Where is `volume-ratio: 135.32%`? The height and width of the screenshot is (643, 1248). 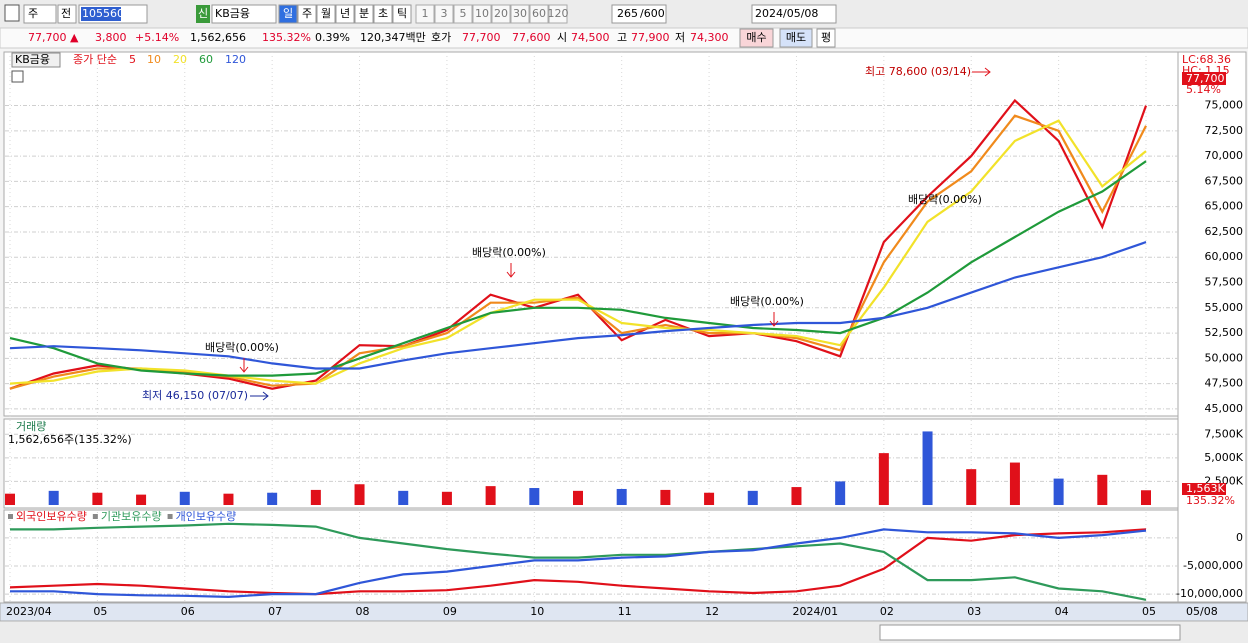 volume-ratio: 135.32% is located at coordinates (1210, 500).